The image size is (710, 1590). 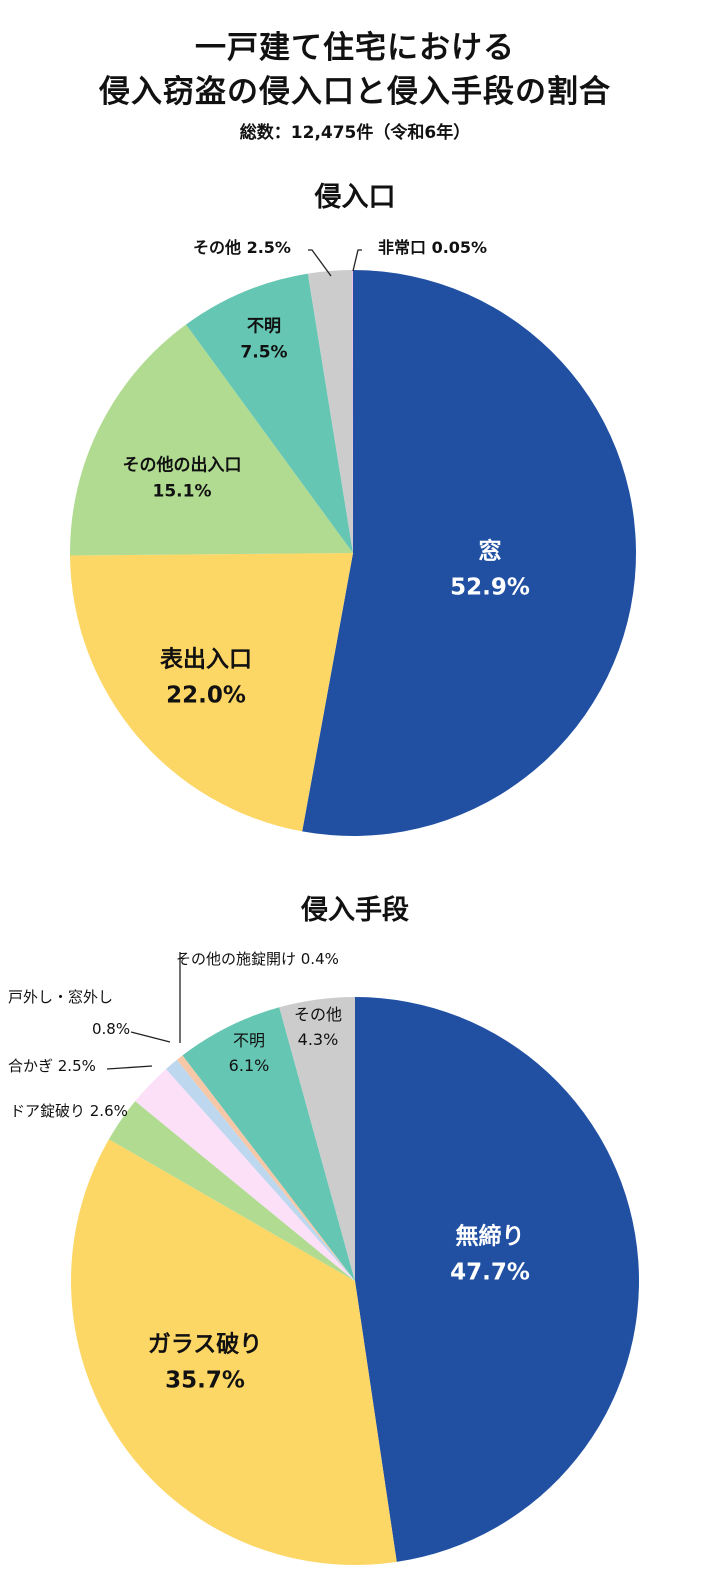 What do you see at coordinates (318, 1039) in the screenshot?
I see `label-value: 4.3%` at bounding box center [318, 1039].